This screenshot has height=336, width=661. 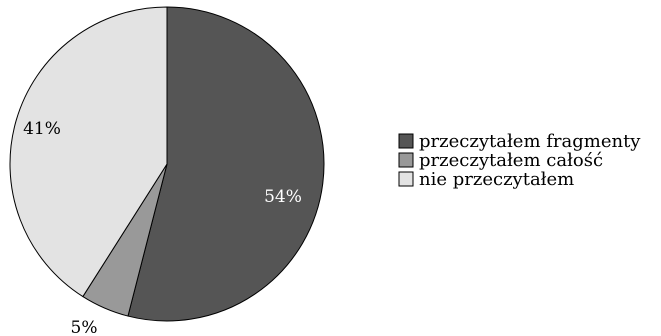 I want to click on legend-label: nie przeczytałem, so click(x=496, y=179).